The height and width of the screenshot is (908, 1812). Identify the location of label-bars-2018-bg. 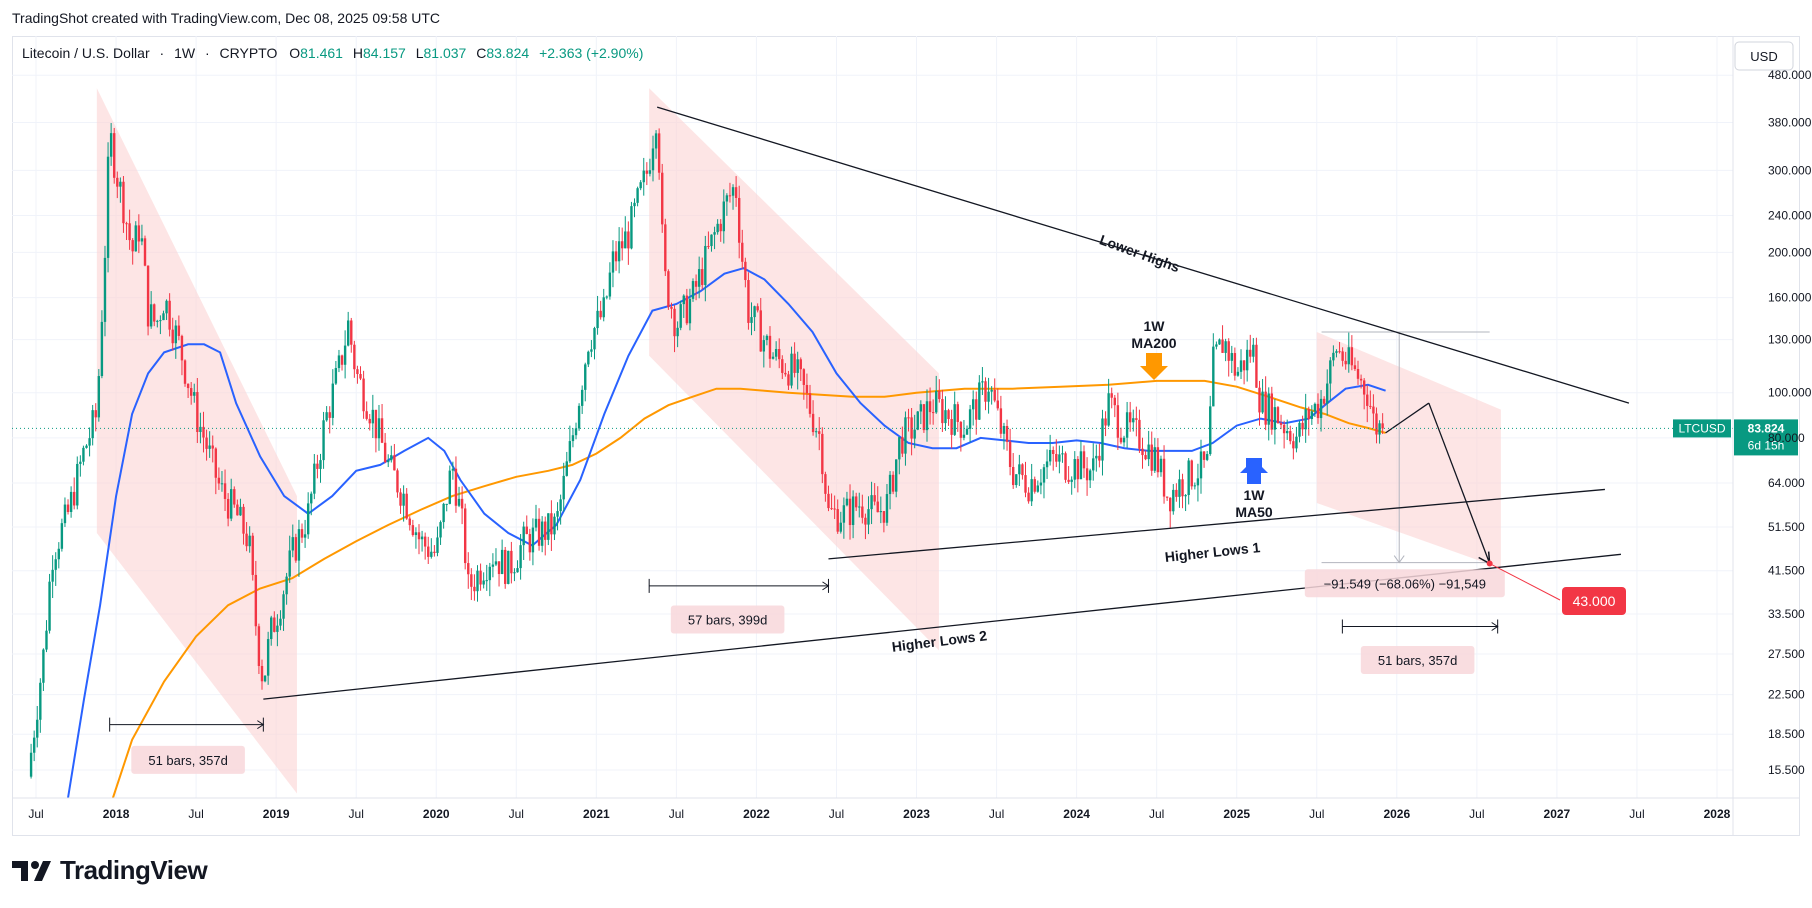
(188, 759).